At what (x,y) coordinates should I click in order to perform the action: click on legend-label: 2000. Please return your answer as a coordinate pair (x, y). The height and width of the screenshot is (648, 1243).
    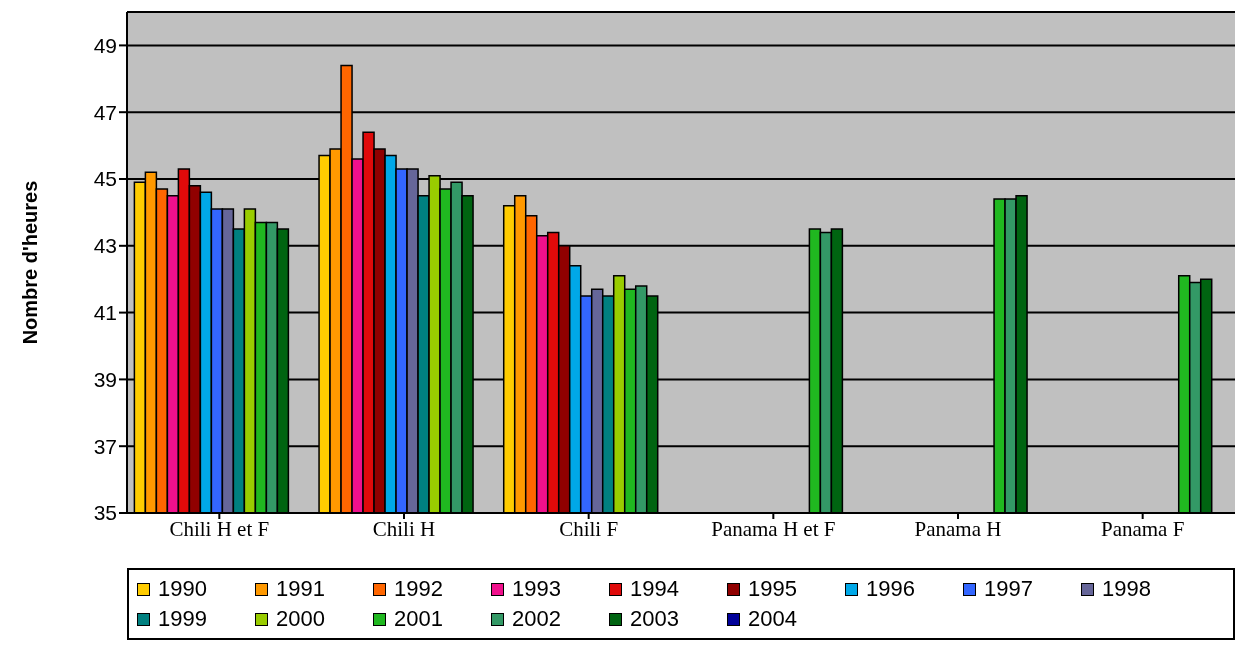
    Looking at the image, I should click on (300, 619).